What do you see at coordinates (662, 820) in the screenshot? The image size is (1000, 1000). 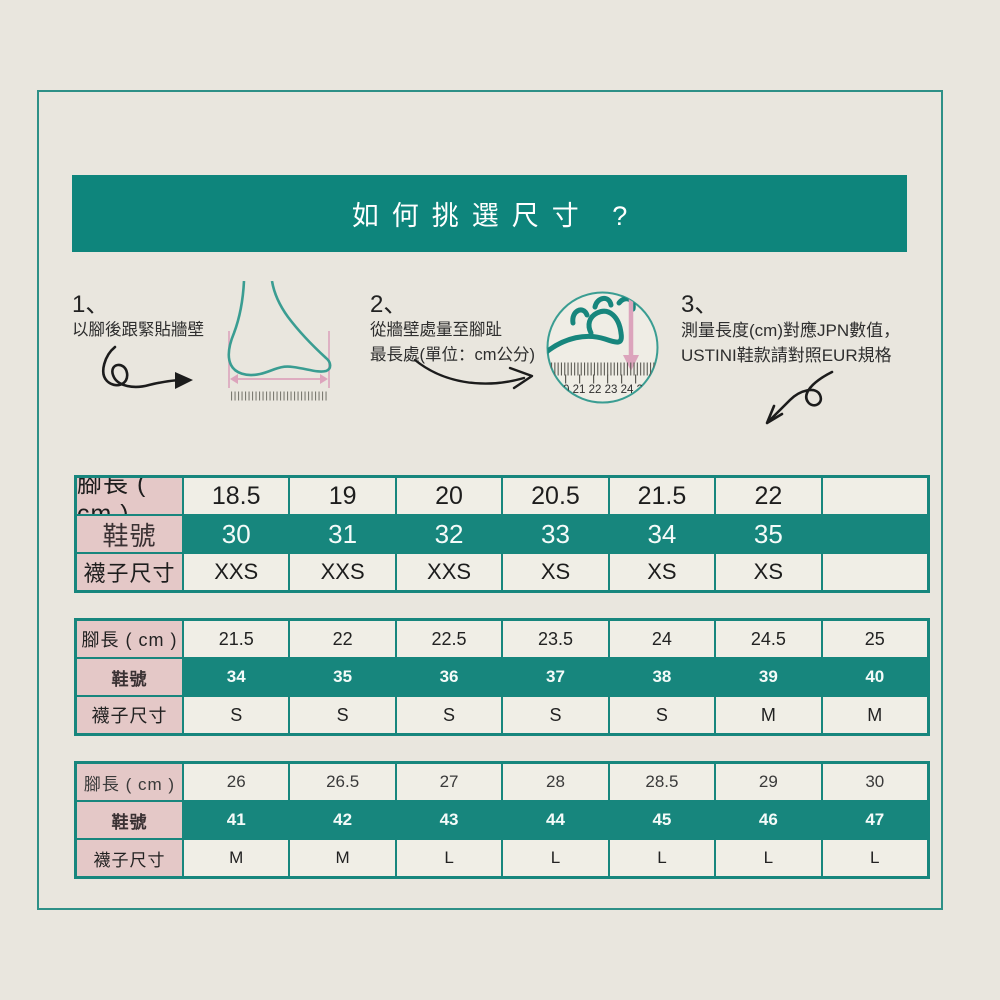 I see `table-cell: 45` at bounding box center [662, 820].